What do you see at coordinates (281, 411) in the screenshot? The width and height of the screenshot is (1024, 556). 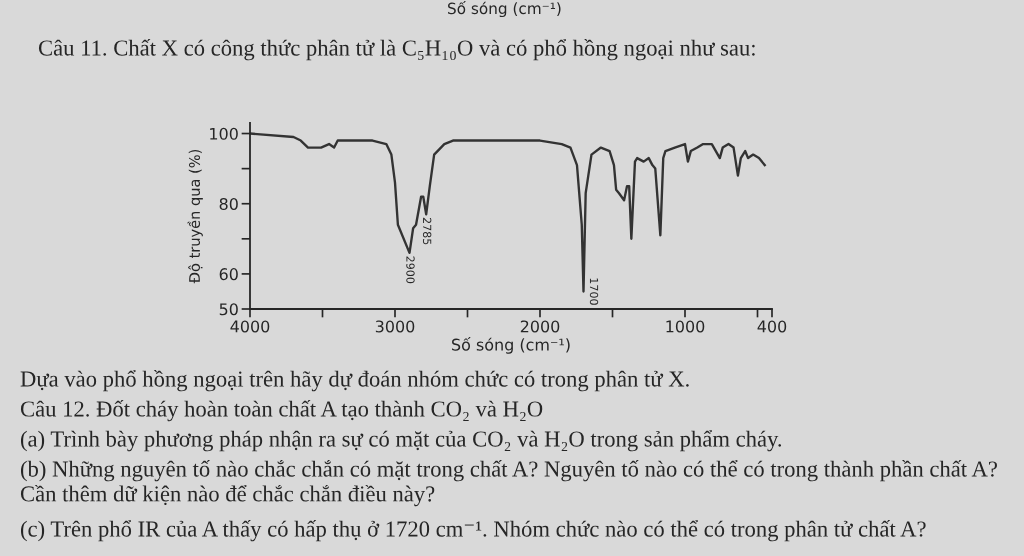 I see `text: Câu 12. Đốt cháy hoàn toàn chất A tạo thành CO₂ và H₂O` at bounding box center [281, 411].